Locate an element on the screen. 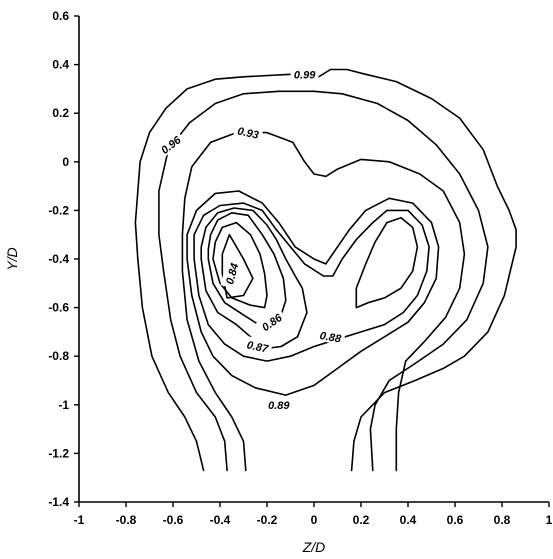 The image size is (553, 559). contour-label-group: 0.89 is located at coordinates (278, 404).